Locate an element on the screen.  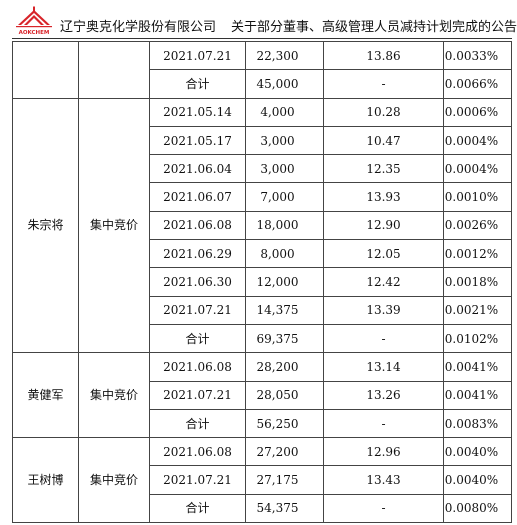
subtotal-percentage-cell: 0.0083% is located at coordinates (477, 423).